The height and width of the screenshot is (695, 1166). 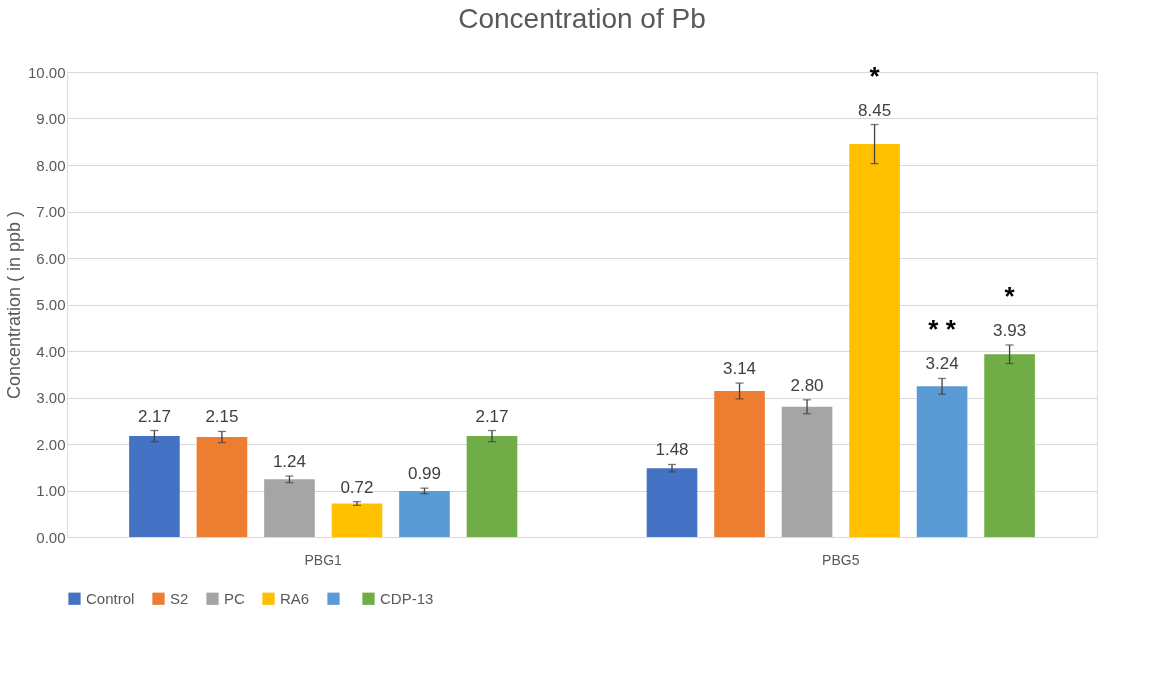 I want to click on data-label: 0.72, so click(x=357, y=487).